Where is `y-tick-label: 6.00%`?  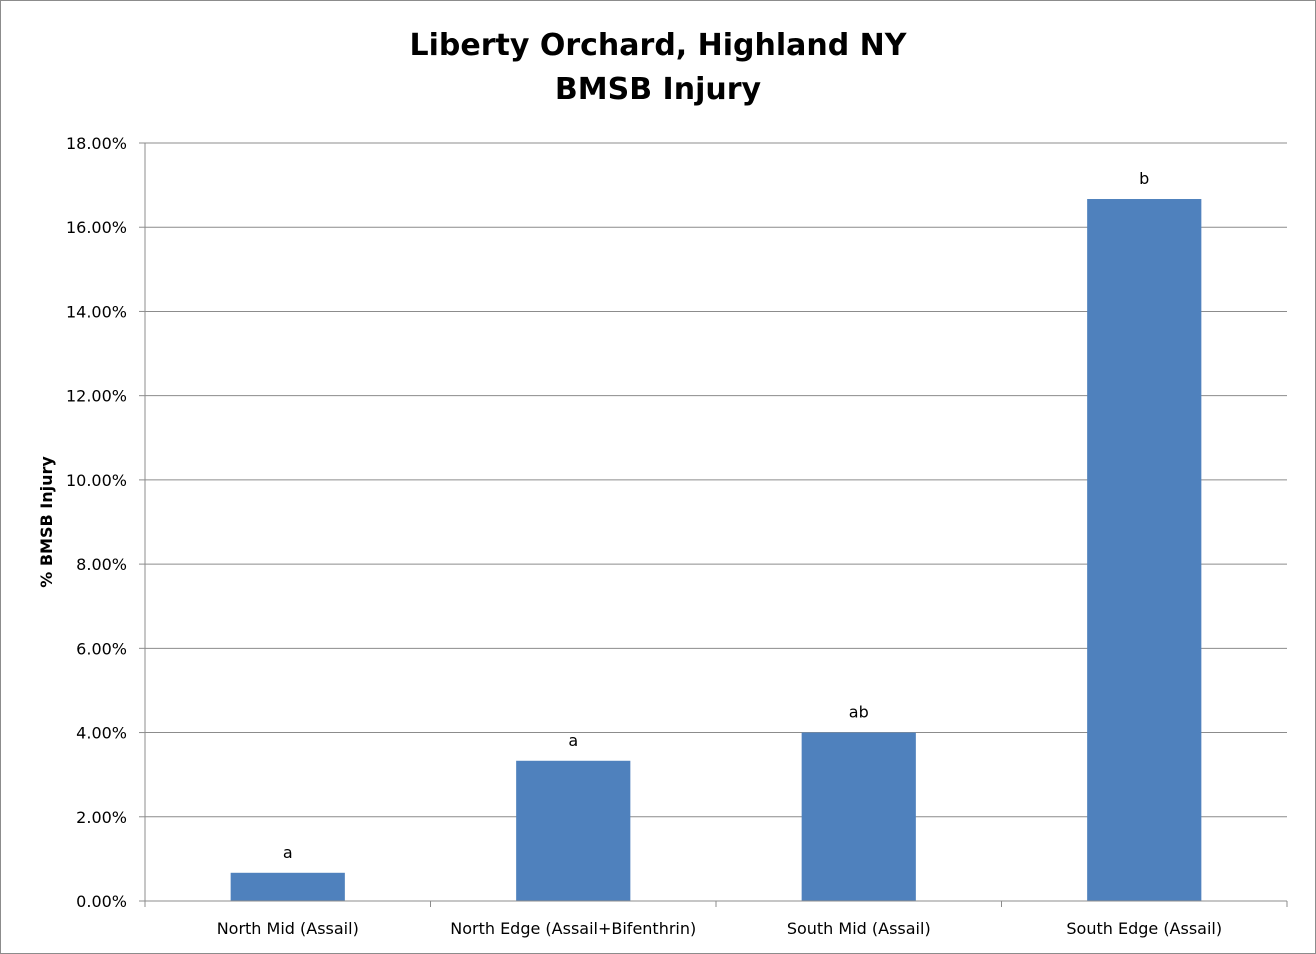 y-tick-label: 6.00% is located at coordinates (101, 648).